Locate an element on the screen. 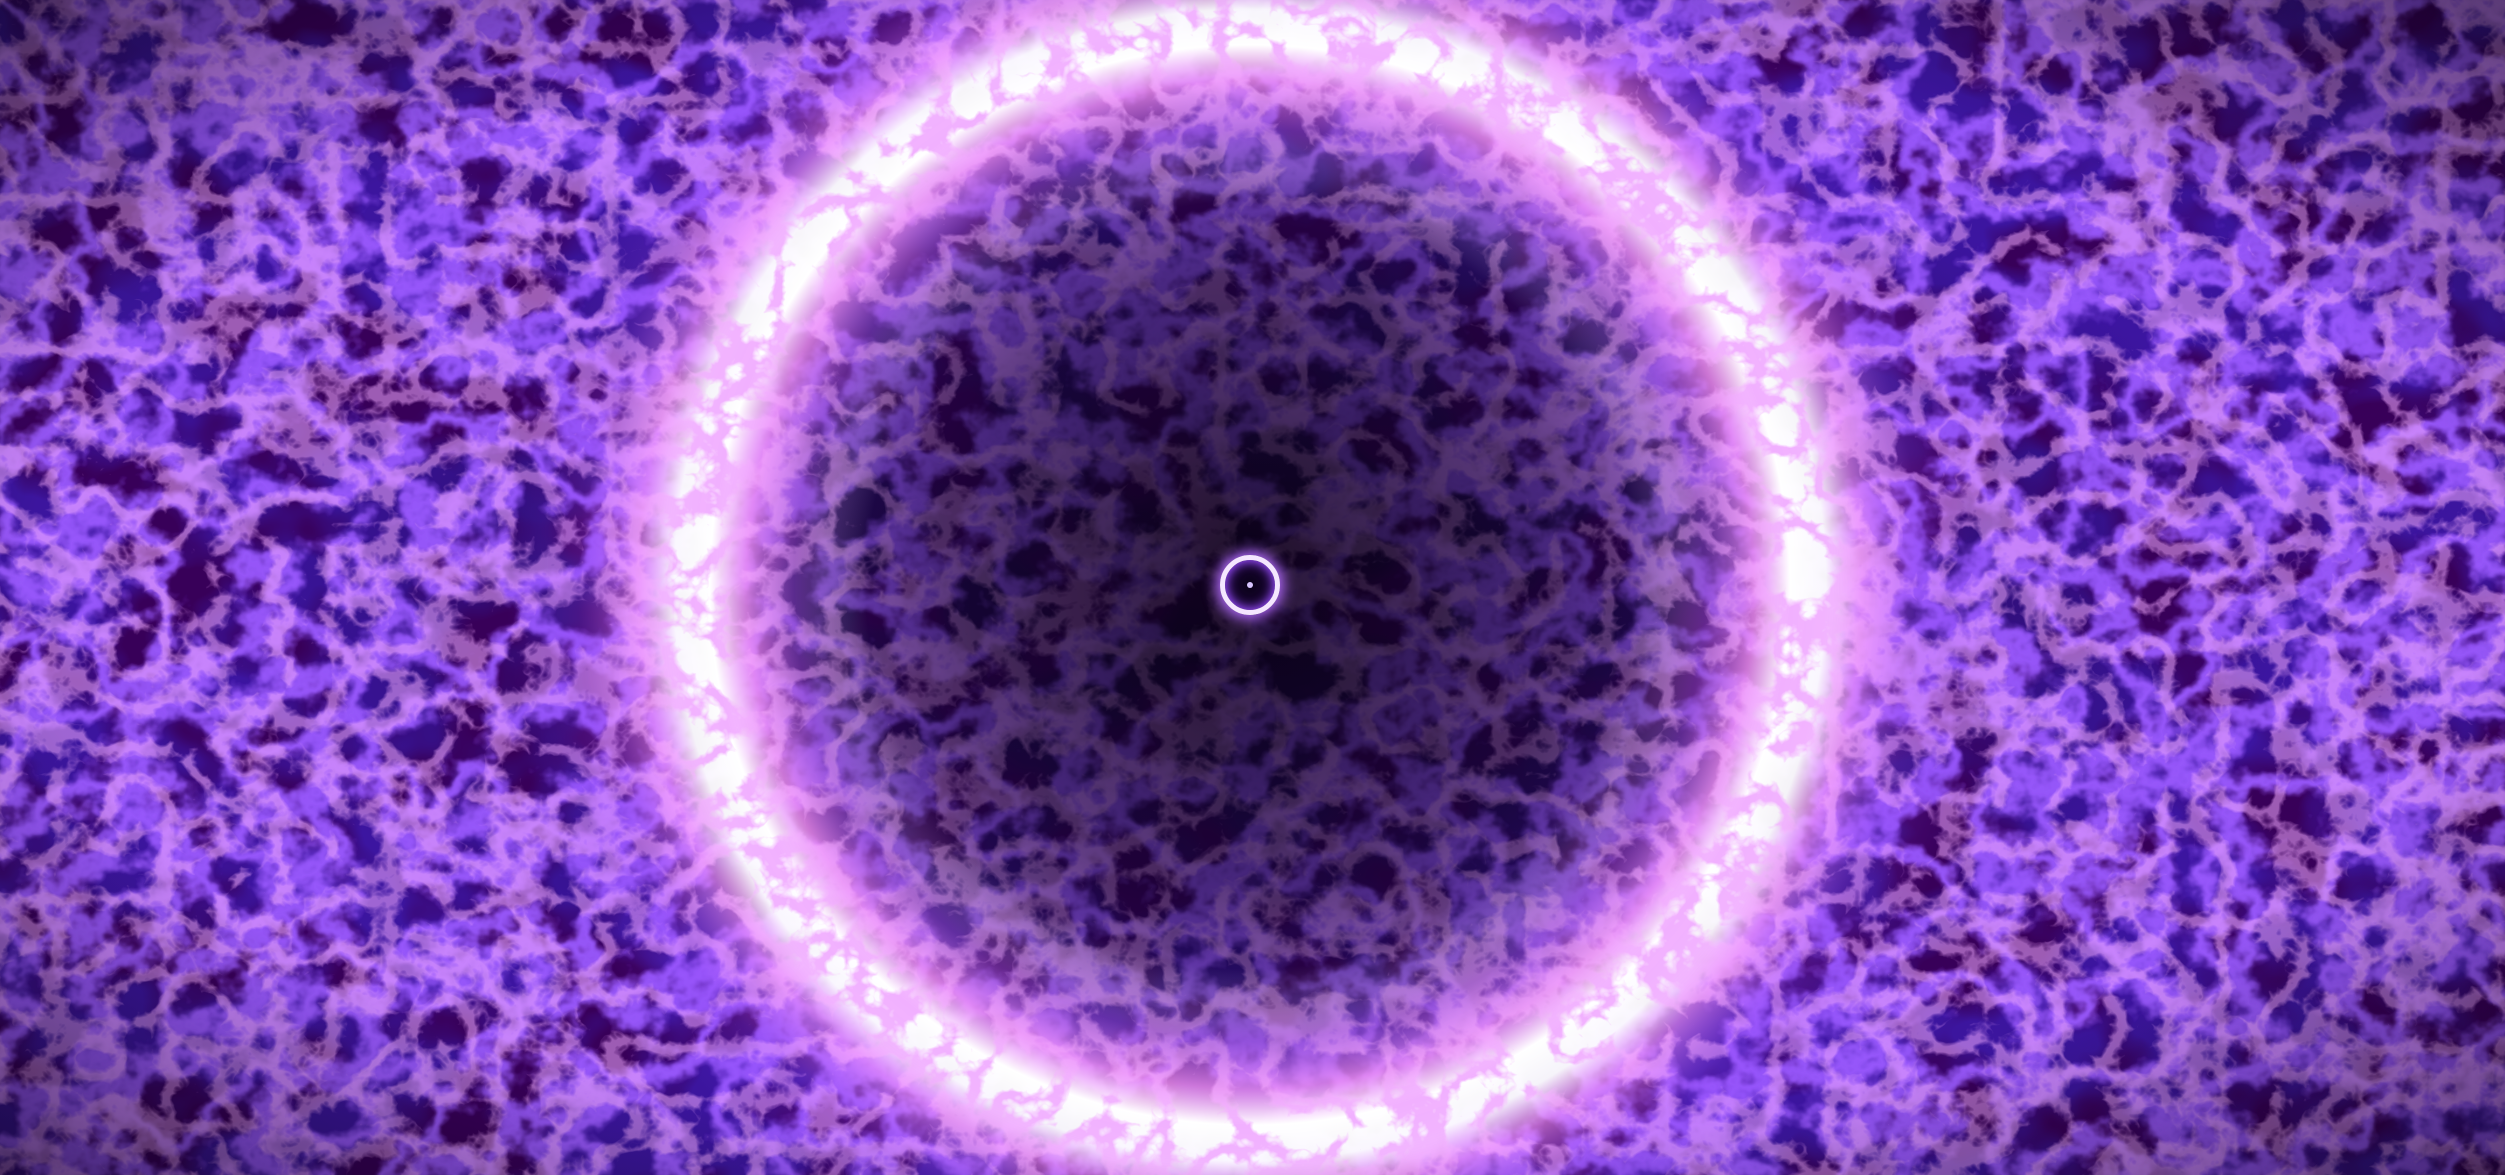 Image resolution: width=2505 pixels, height=1175 pixels. center-ring-marker is located at coordinates (1250, 585).